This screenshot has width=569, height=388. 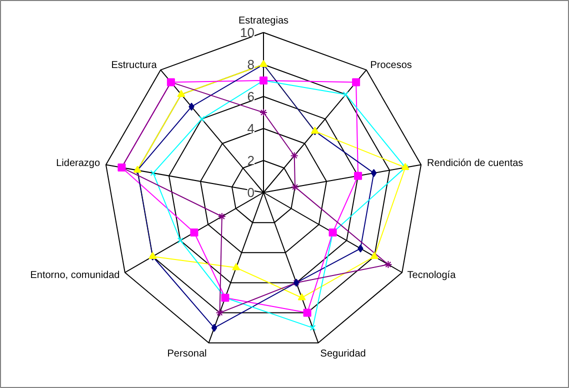 I want to click on spoke-label: Seguridad, so click(x=343, y=354).